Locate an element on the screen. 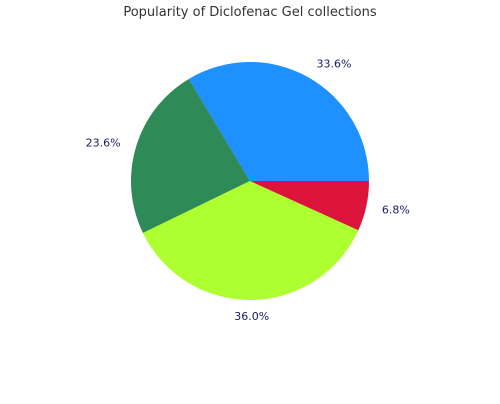 Image resolution: width=500 pixels, height=404 pixels. pie-label-3: 36.0% is located at coordinates (251, 316).